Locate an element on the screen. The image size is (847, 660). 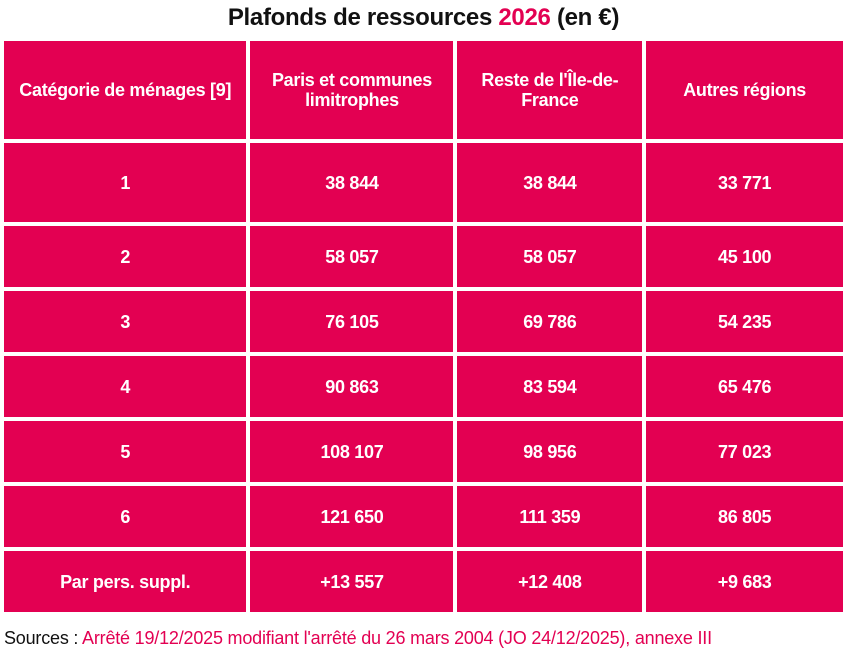
cell-other: +9 683 is located at coordinates (744, 581).